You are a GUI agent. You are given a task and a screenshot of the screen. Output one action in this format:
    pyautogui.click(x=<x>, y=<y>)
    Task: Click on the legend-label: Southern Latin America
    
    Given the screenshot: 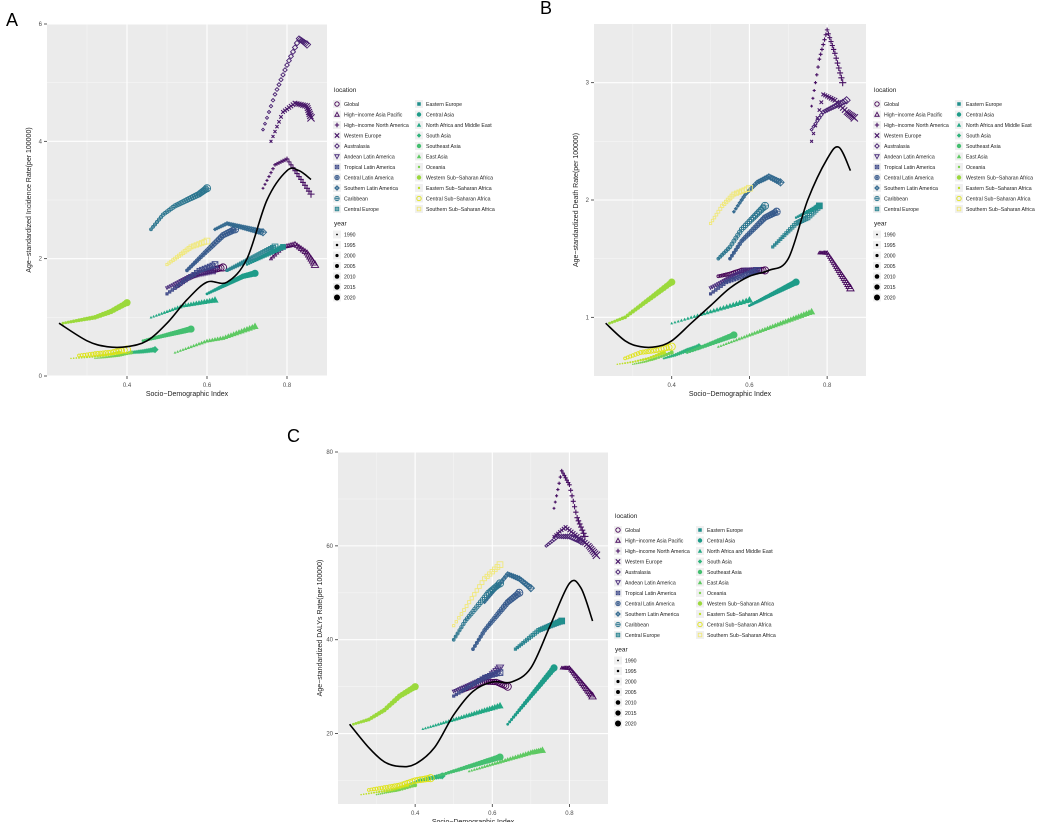 What is the action you would take?
    pyautogui.click(x=911, y=189)
    